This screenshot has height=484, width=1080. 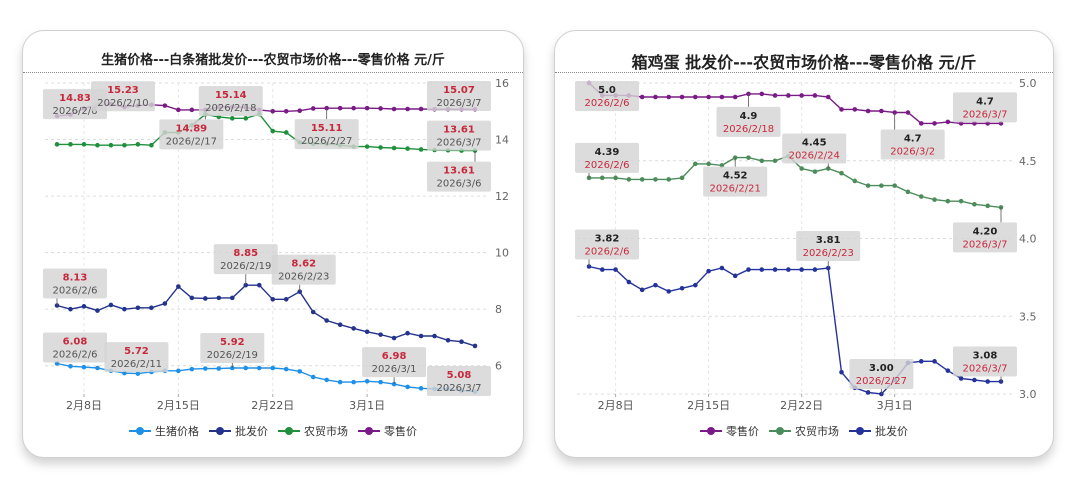 I want to click on data-annotation: 8.13 2026/2/6, so click(x=75, y=287).